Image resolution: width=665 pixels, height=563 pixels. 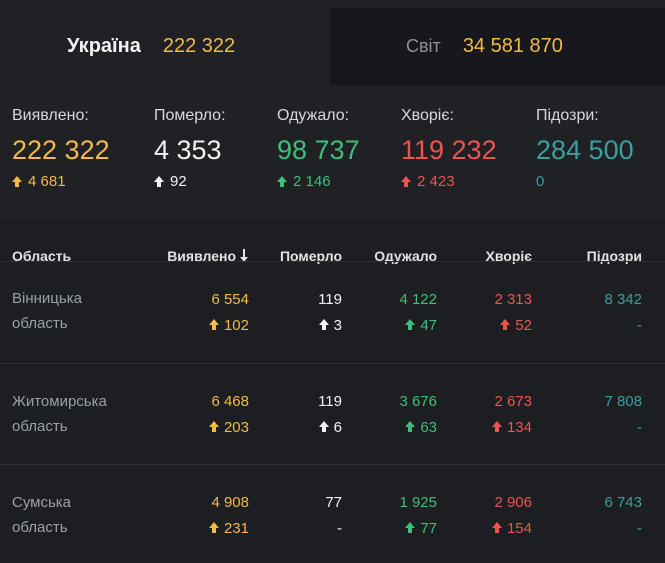 What do you see at coordinates (418, 401) in the screenshot?
I see `recovered-value: 3 676` at bounding box center [418, 401].